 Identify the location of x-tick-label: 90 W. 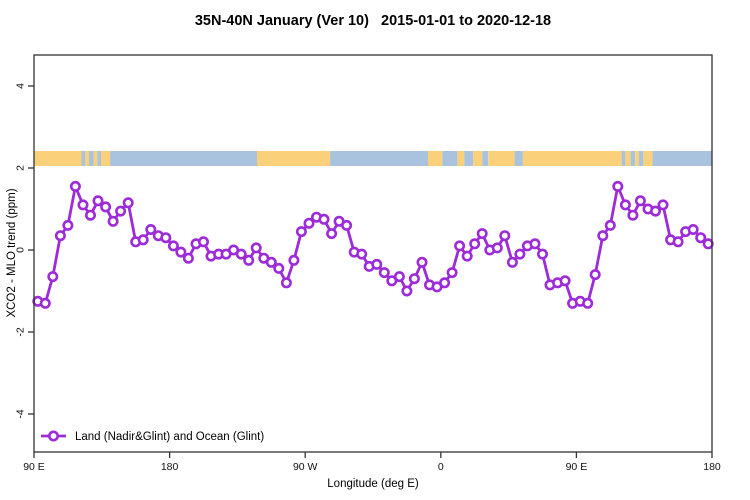
(305, 467).